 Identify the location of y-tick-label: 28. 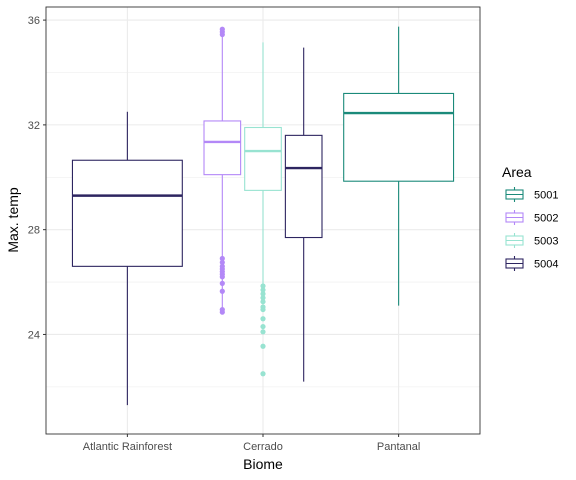
(34, 231).